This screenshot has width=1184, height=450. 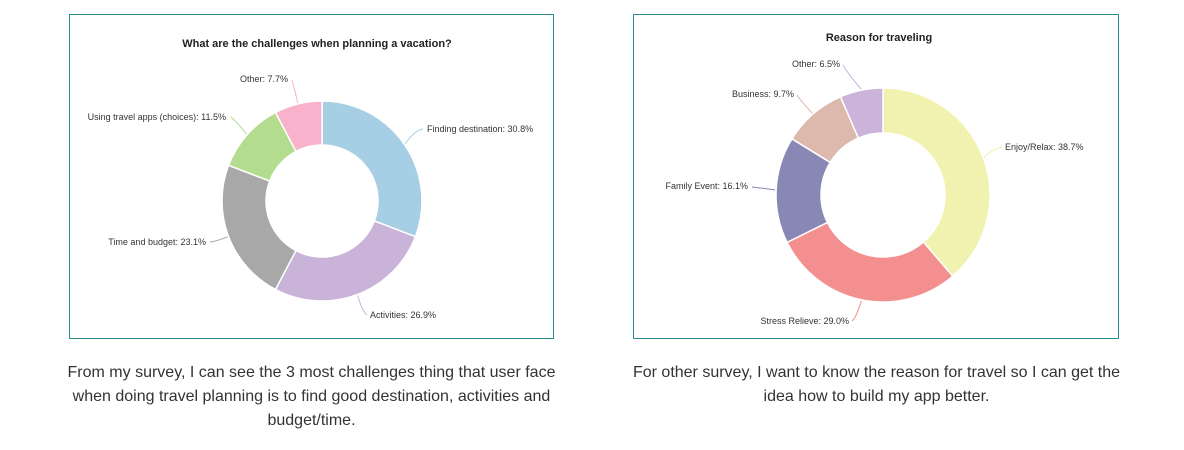 I want to click on donut-slice-activities, so click(x=345, y=260).